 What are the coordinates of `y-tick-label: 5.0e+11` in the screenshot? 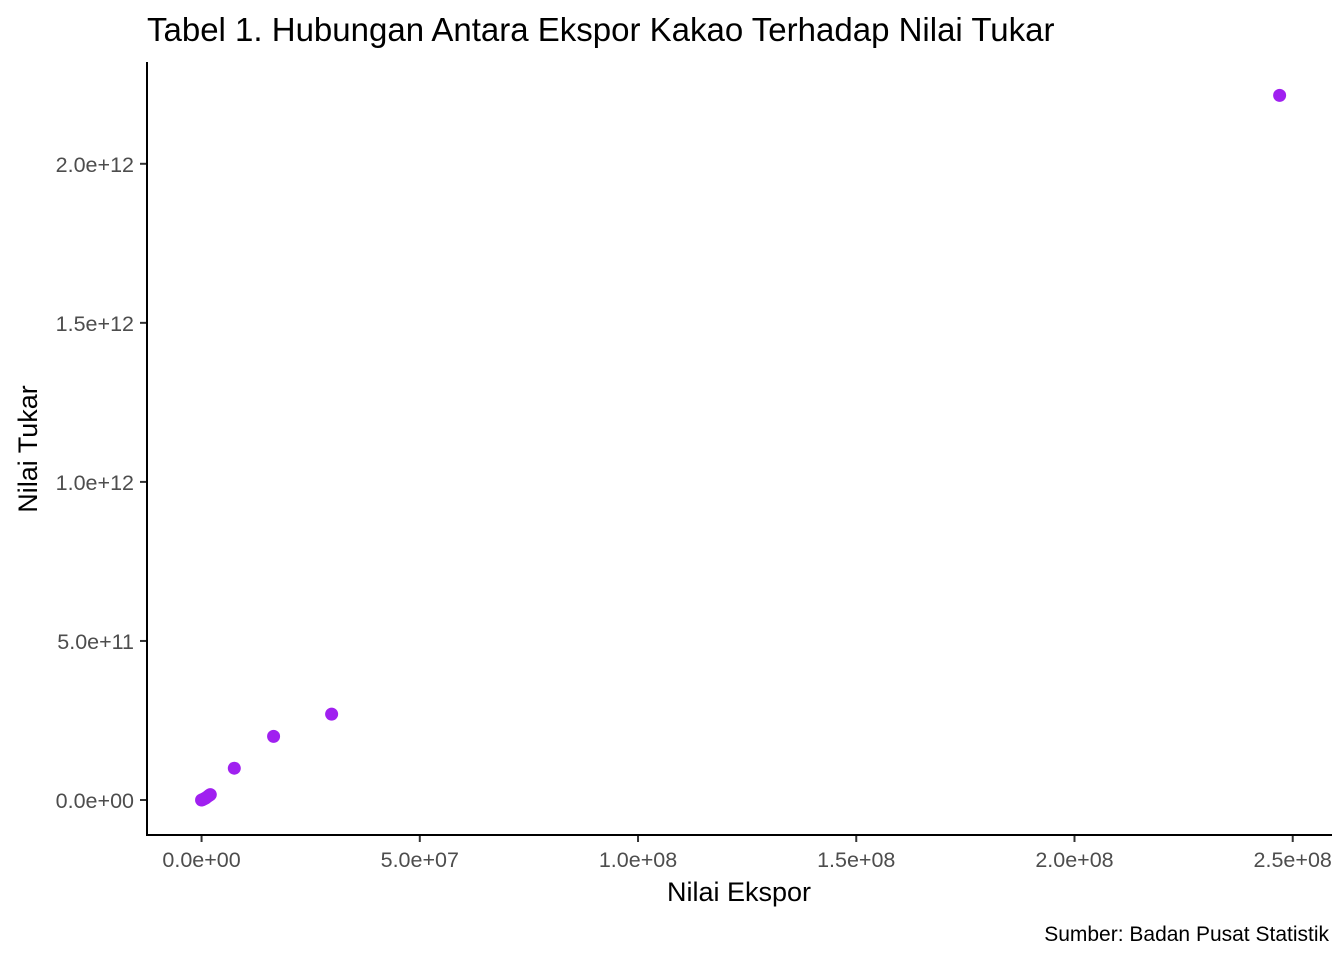 It's located at (95, 642).